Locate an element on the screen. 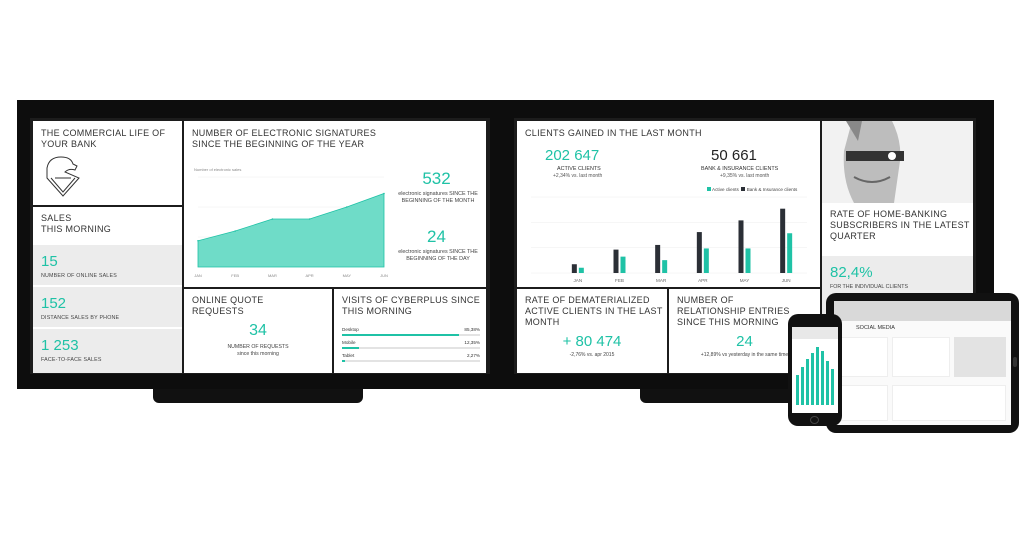 The height and width of the screenshot is (551, 1024). visits-row-name: Mobile is located at coordinates (349, 342).